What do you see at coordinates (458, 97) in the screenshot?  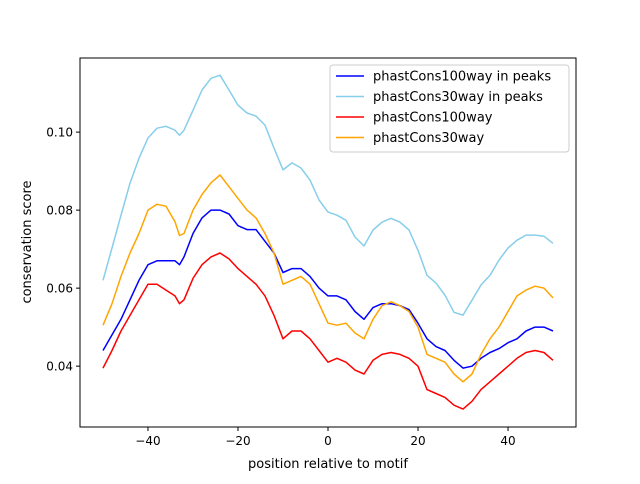 I see `legend-label-1: phastCons30way in peaks` at bounding box center [458, 97].